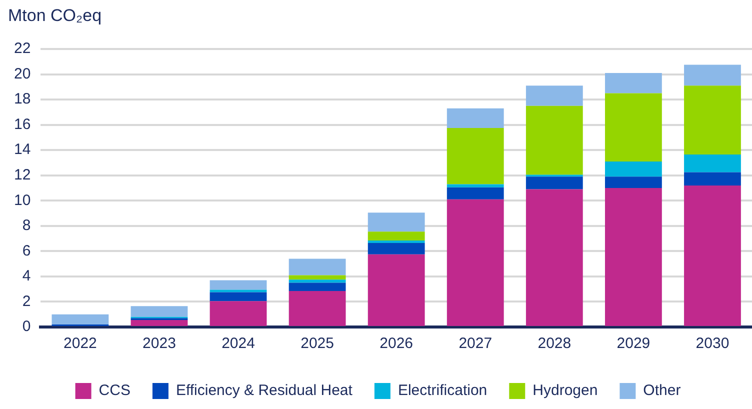 Image resolution: width=752 pixels, height=409 pixels. I want to click on x-tick-label: 2028, so click(555, 343).